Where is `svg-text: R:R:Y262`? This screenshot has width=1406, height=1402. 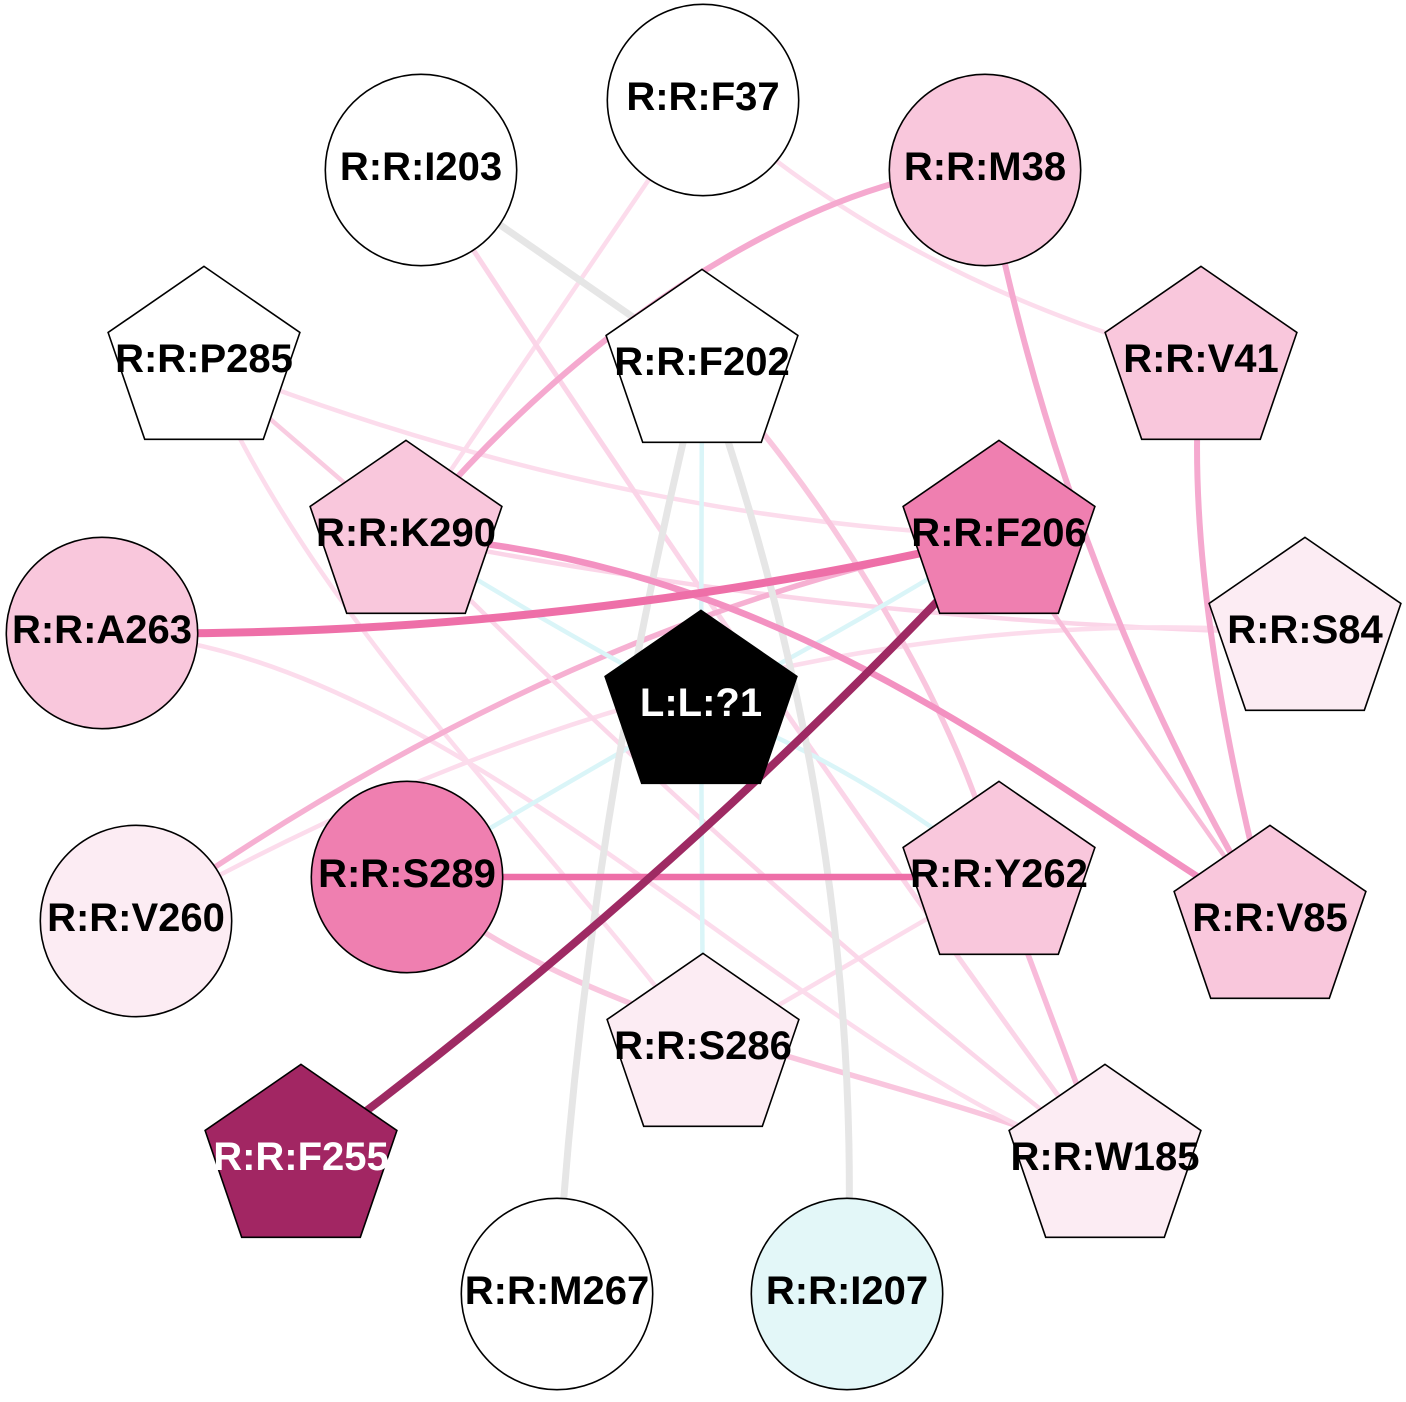 svg-text: R:R:Y262 is located at coordinates (999, 874).